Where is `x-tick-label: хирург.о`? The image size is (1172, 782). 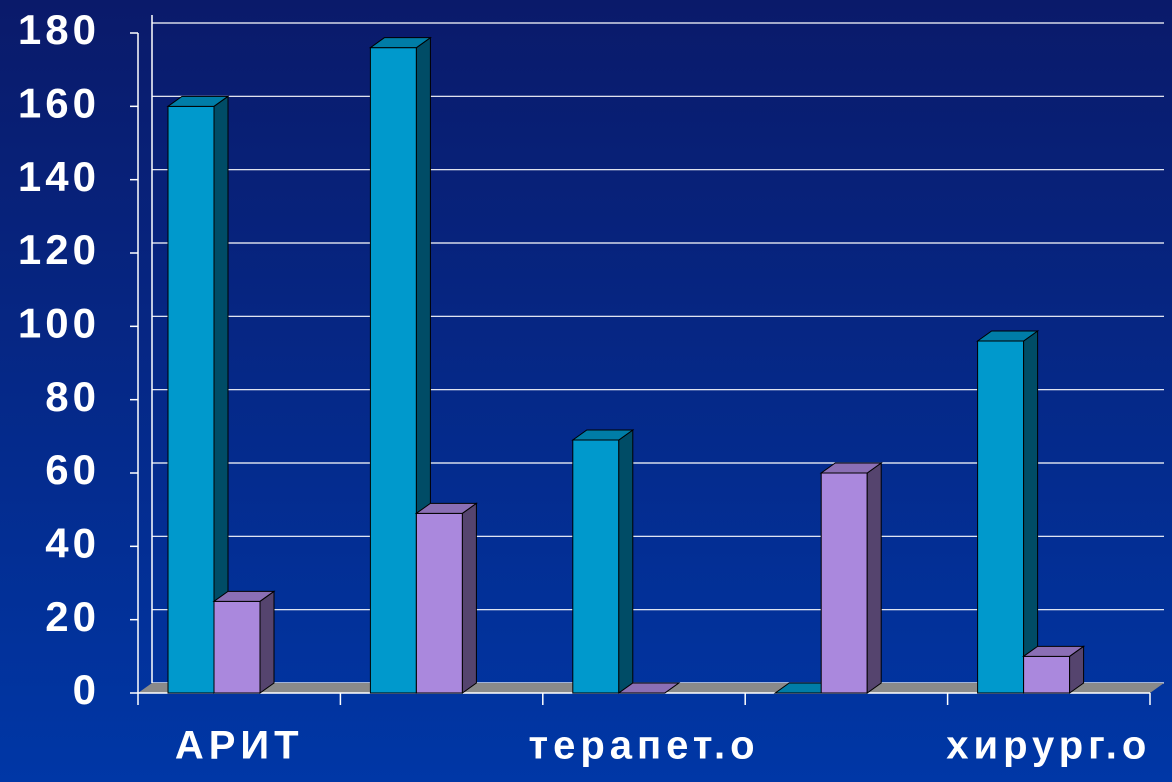
x-tick-label: хирург.о is located at coordinates (1048, 746).